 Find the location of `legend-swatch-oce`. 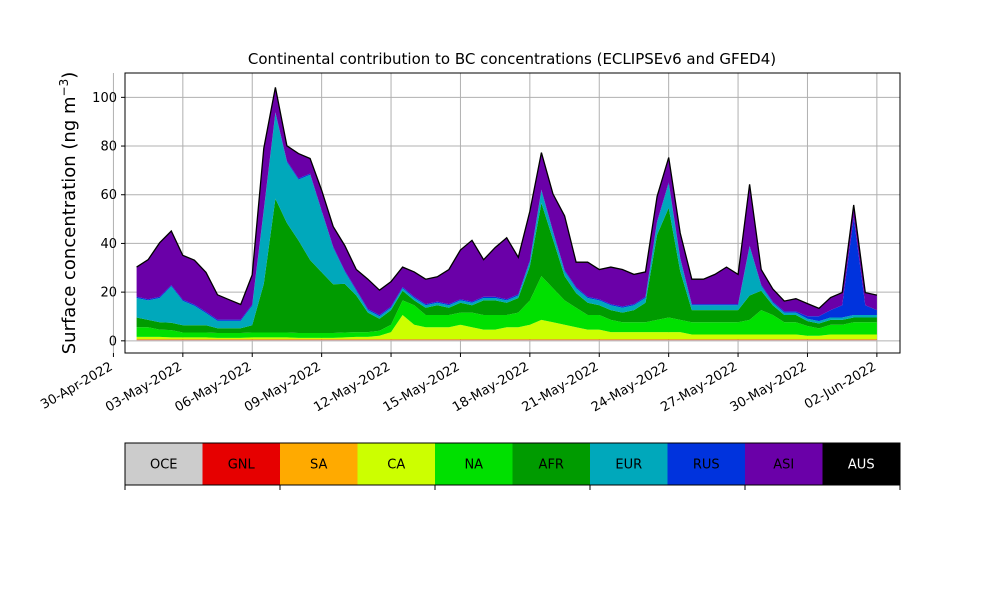

legend-swatch-oce is located at coordinates (164, 464).